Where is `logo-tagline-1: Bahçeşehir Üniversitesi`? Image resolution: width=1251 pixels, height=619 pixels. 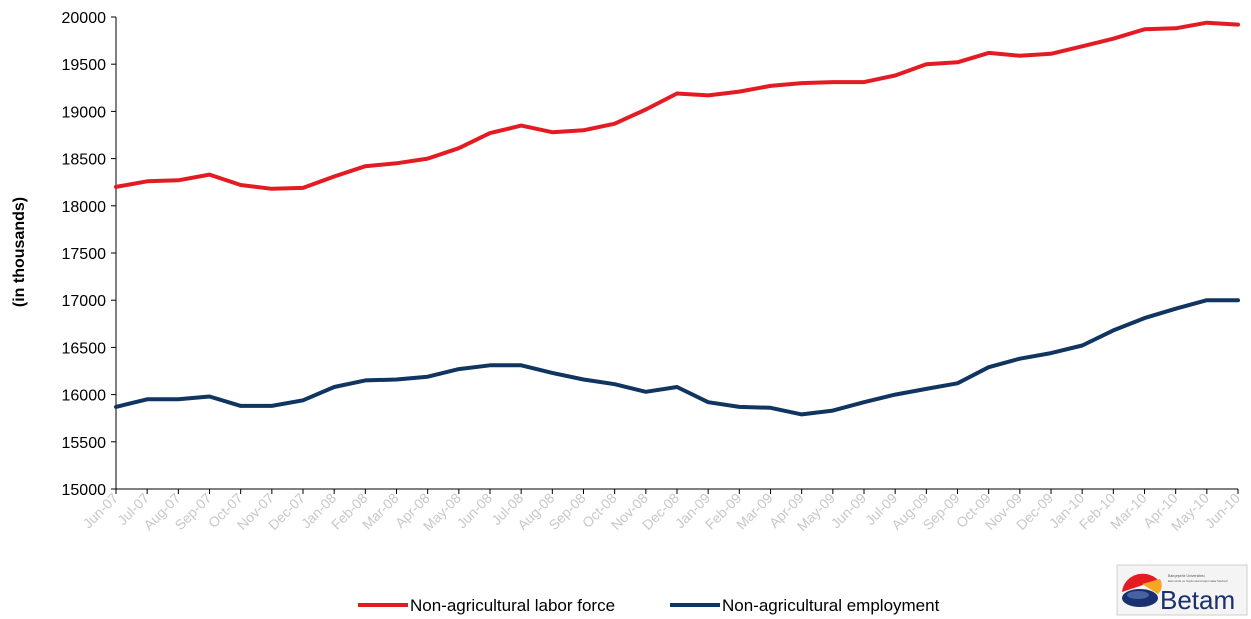
logo-tagline-1: Bahçeşehir Üniversitesi is located at coordinates (1186, 576).